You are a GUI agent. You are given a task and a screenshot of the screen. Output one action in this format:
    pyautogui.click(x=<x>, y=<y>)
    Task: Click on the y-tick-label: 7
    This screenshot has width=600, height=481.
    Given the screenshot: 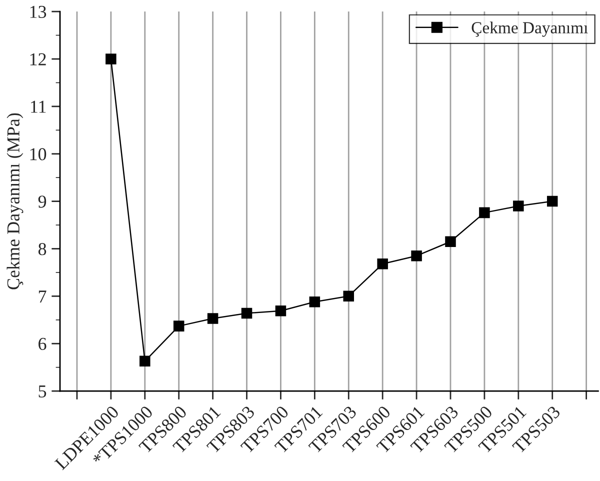 What is the action you would take?
    pyautogui.click(x=42, y=296)
    